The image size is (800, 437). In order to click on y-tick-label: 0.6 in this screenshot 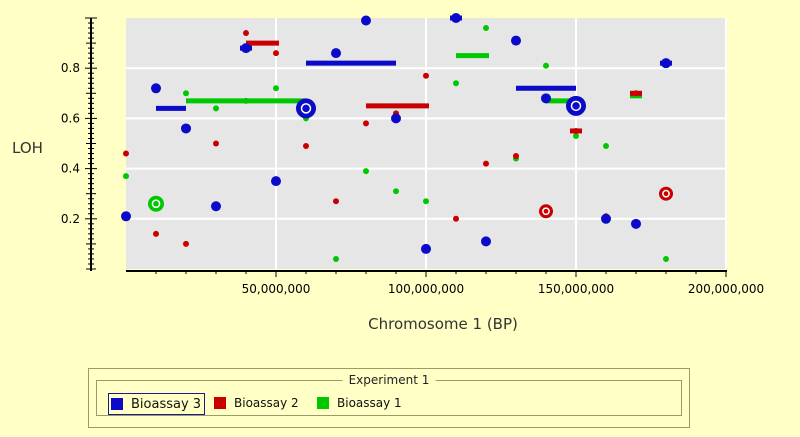, I will do `click(70, 118)`.